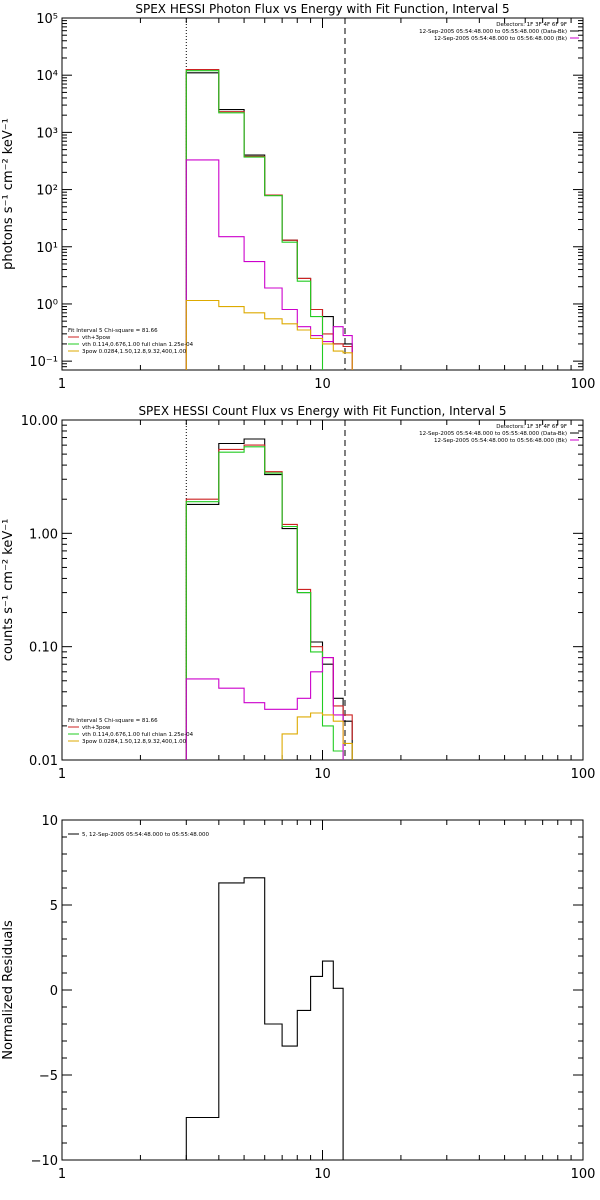 The image size is (600, 1200). What do you see at coordinates (43, 362) in the screenshot?
I see `y-tick-label: 10⁻¹` at bounding box center [43, 362].